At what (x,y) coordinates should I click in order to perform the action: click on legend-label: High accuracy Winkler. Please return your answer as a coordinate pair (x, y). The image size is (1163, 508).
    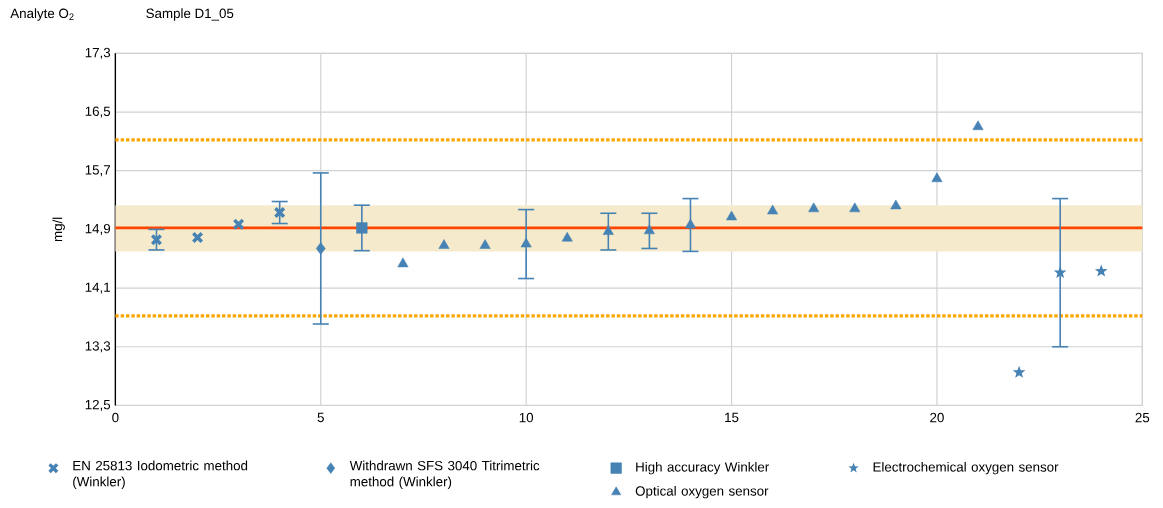
    Looking at the image, I should click on (703, 468).